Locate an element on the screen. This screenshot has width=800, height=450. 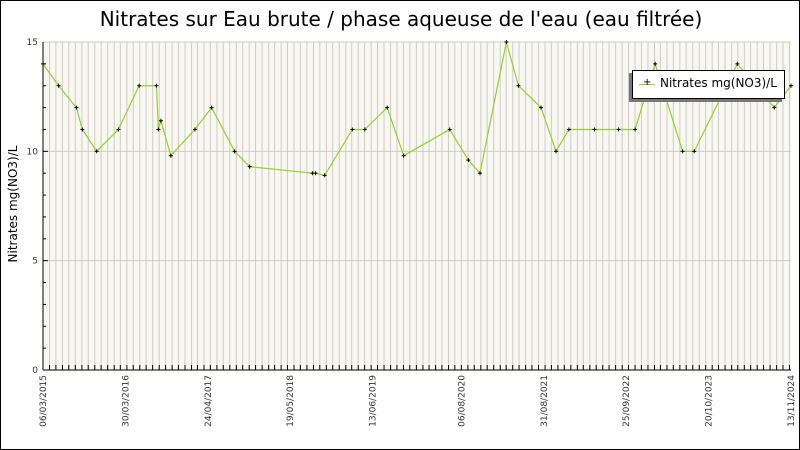
legend-line-swatch is located at coordinates (647, 84).